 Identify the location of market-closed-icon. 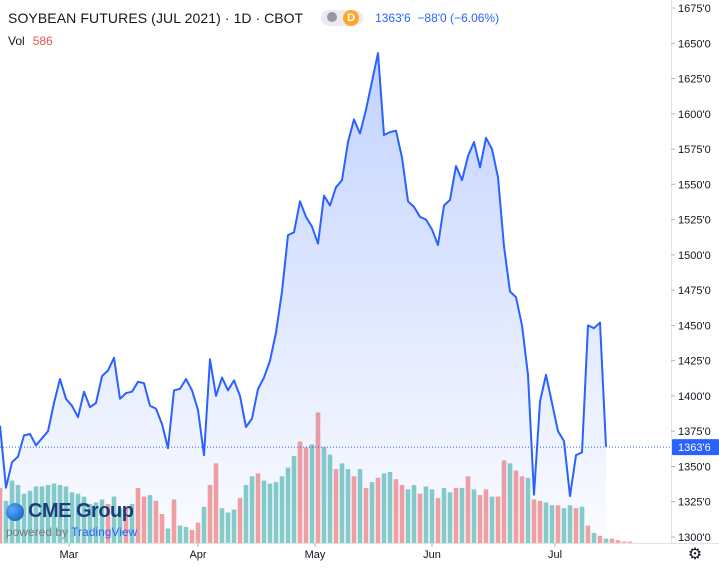
(332, 17).